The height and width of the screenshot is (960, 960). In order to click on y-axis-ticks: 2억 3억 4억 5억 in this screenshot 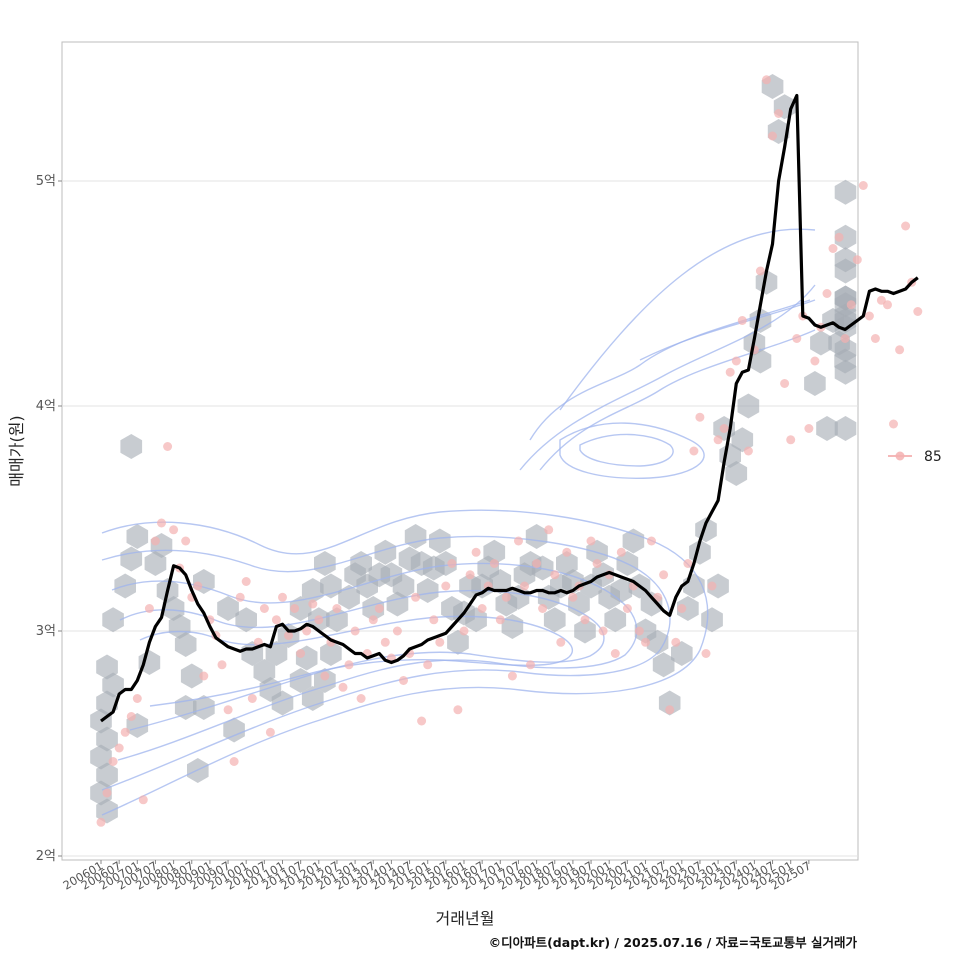, I will do `click(49, 519)`.